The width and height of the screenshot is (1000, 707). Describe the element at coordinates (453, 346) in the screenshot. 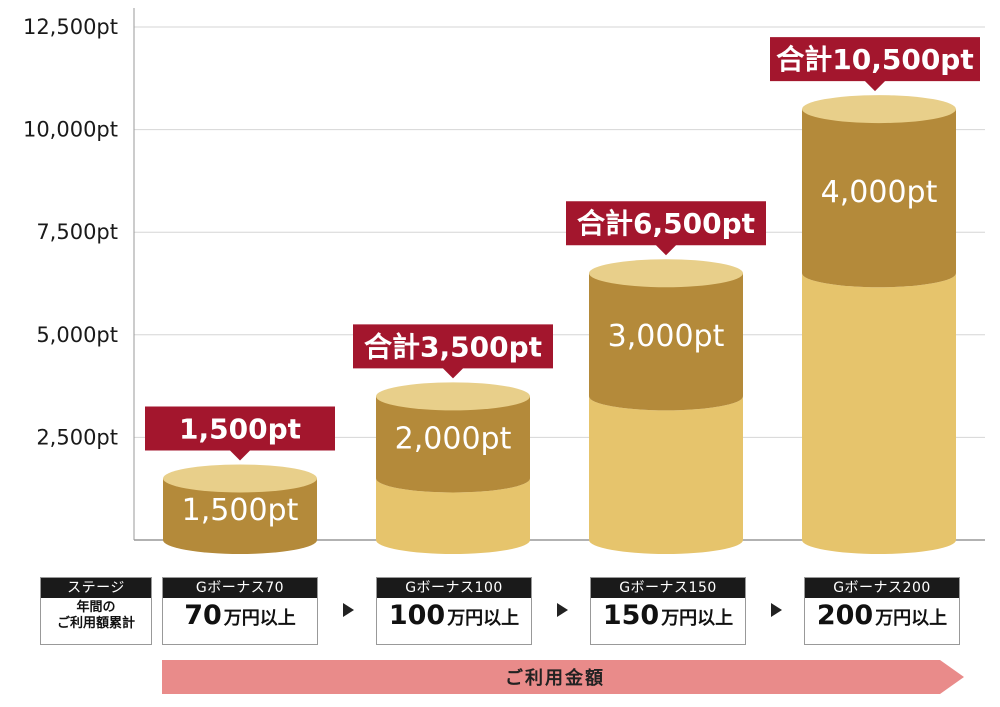

I see `total-label: 合計3,500pt` at that location.